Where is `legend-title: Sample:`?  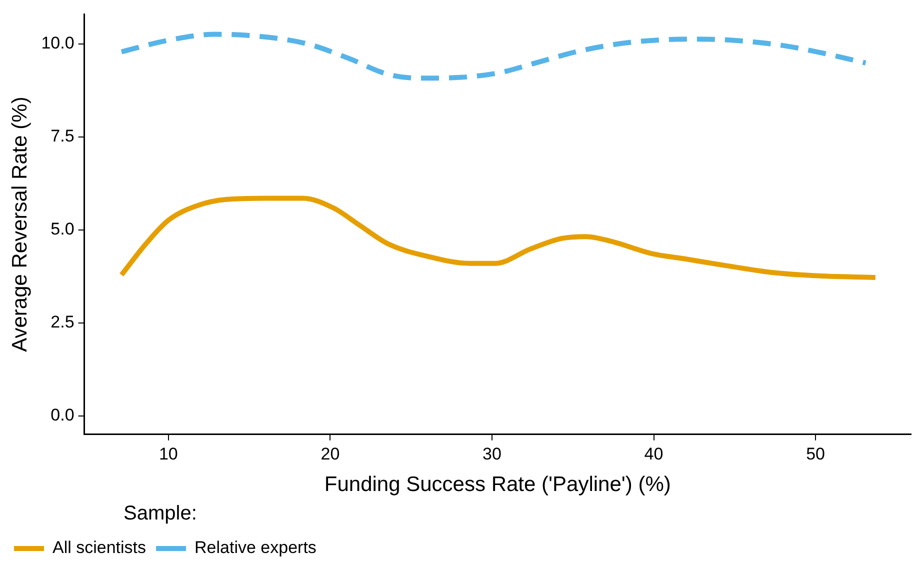 legend-title: Sample: is located at coordinates (160, 513).